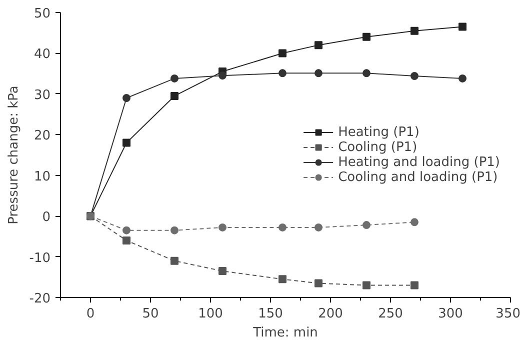 This screenshot has height=347, width=520. What do you see at coordinates (150, 314) in the screenshot?
I see `x-tick-label: 50` at bounding box center [150, 314].